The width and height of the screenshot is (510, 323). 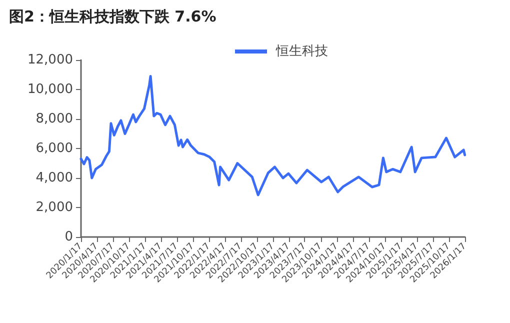 I want to click on y-tick-label: 2,000, so click(x=54, y=207).